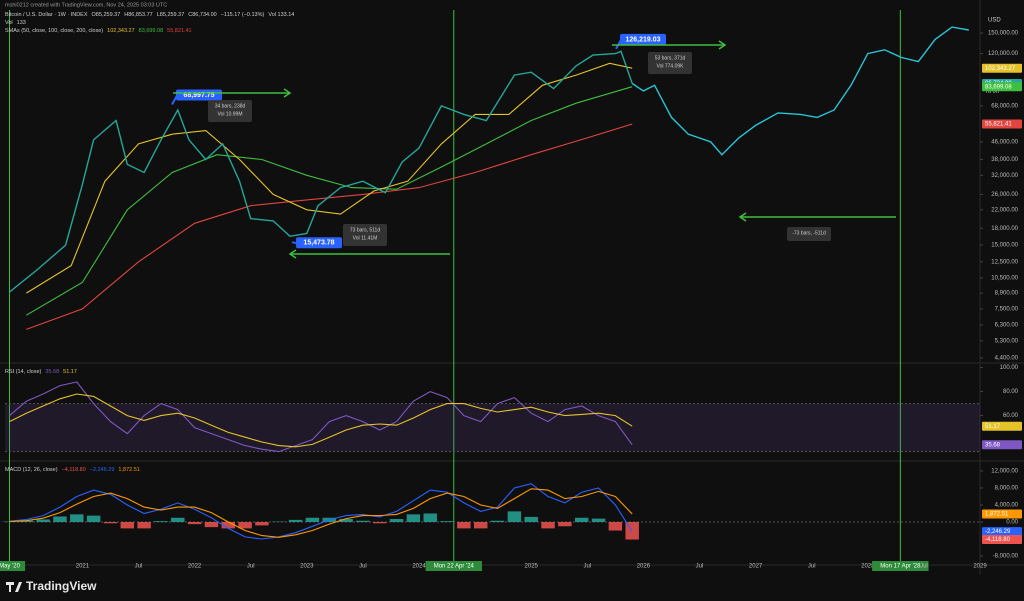 Image resolution: width=1024 pixels, height=601 pixels. What do you see at coordinates (365, 230) in the screenshot?
I see `range-text: 73 bars, 511d` at bounding box center [365, 230].